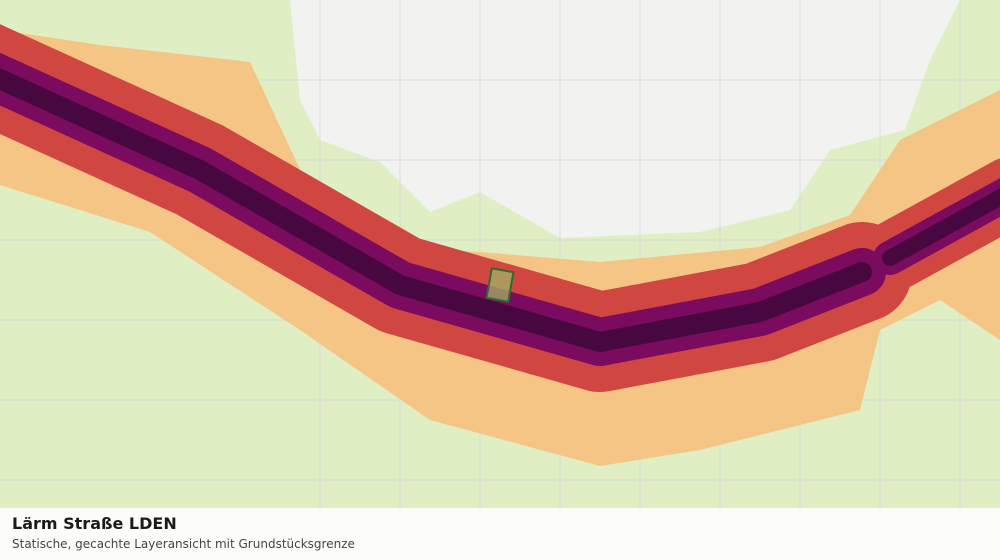  What do you see at coordinates (94, 523) in the screenshot?
I see `layer-title: Lärm Straße LDEN` at bounding box center [94, 523].